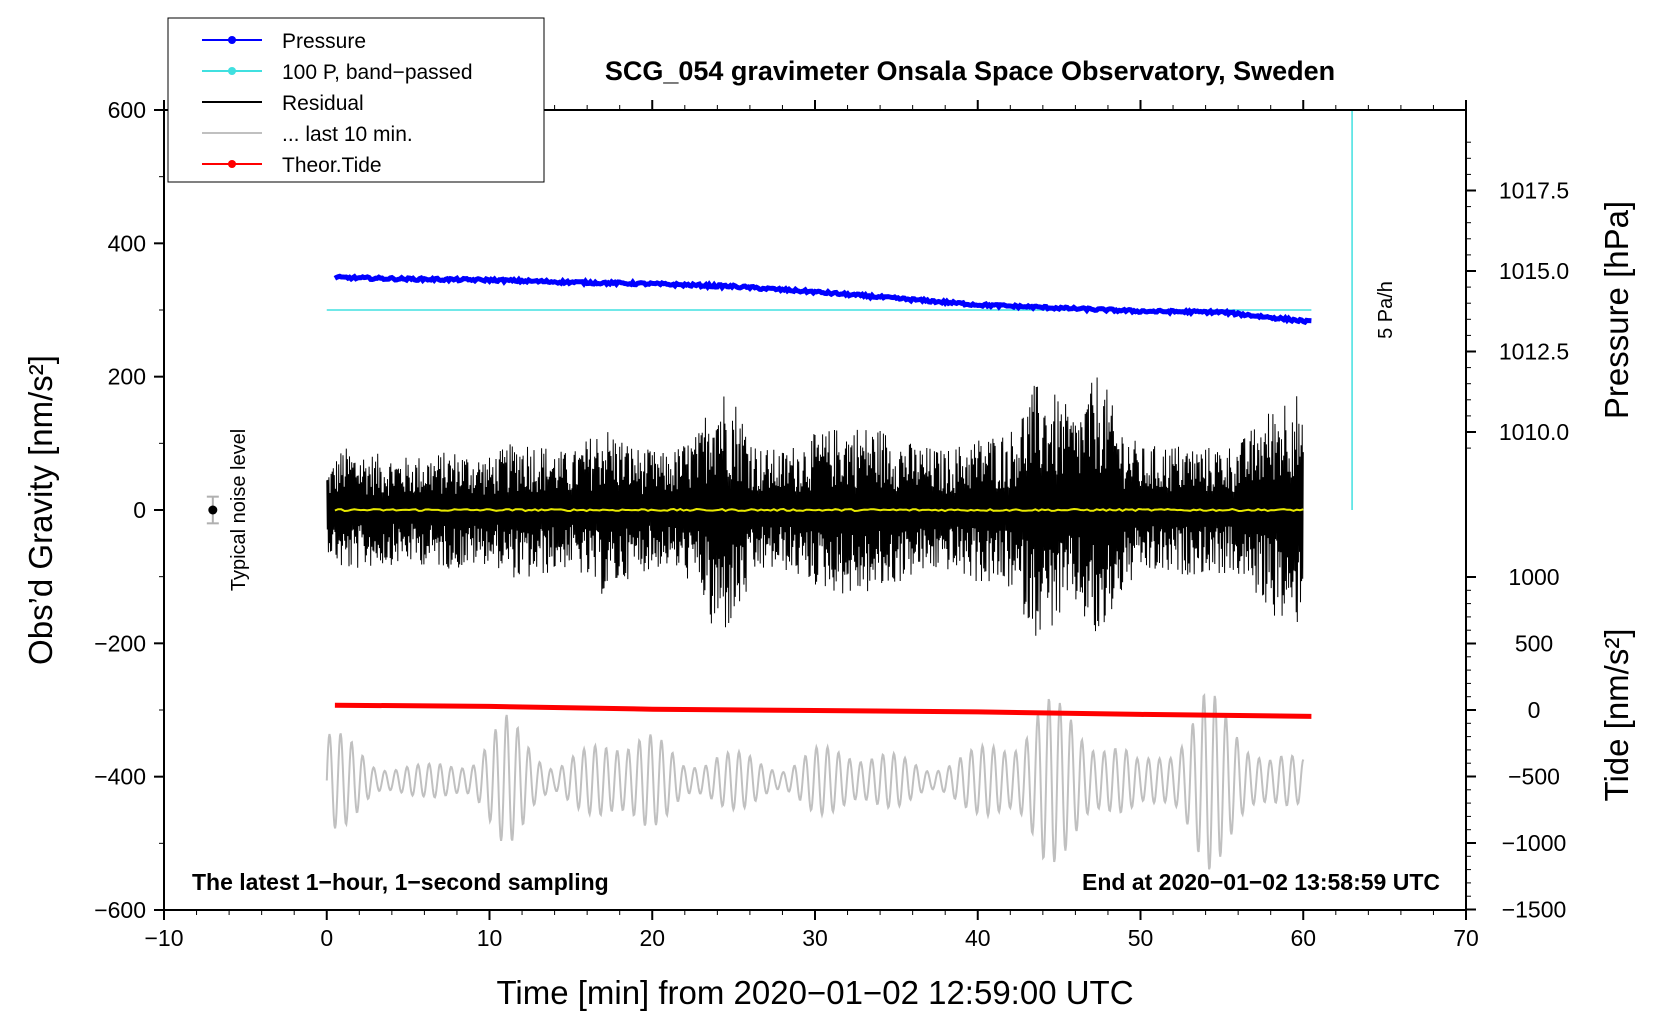 The height and width of the screenshot is (1020, 1660). What do you see at coordinates (1534, 910) in the screenshot?
I see `tide-tick-label: −1500` at bounding box center [1534, 910].